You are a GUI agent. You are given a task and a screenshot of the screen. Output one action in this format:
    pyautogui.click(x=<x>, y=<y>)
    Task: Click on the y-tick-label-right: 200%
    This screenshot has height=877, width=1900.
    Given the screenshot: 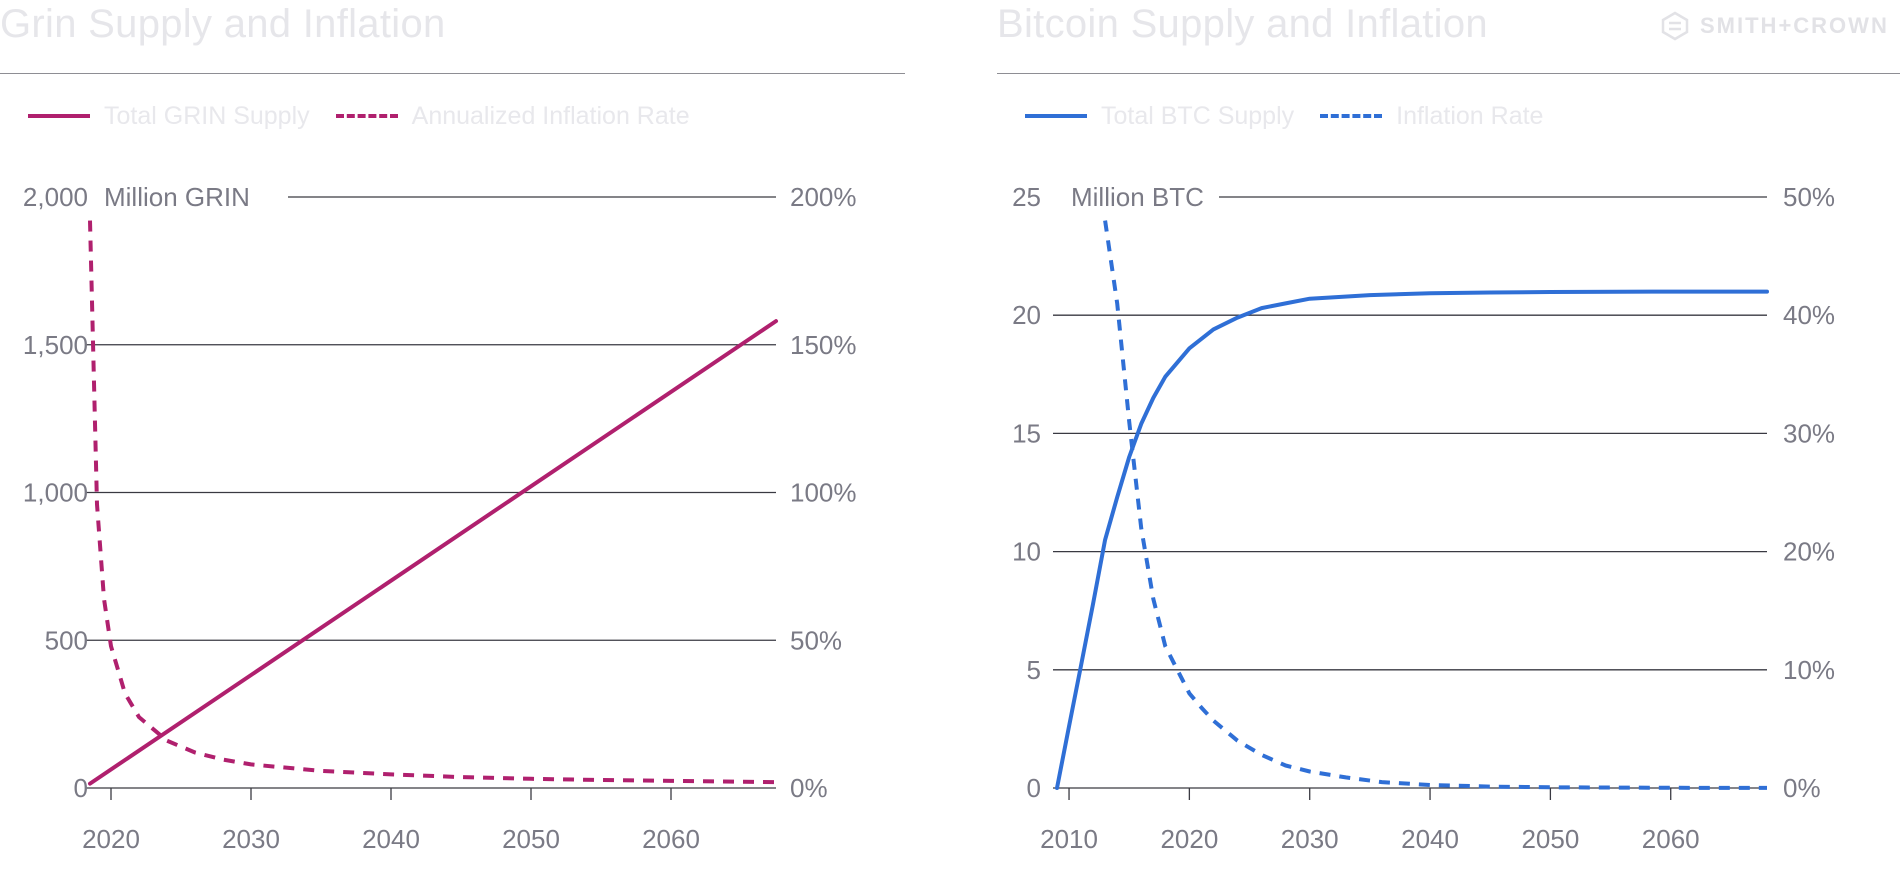 What is the action you would take?
    pyautogui.click(x=823, y=197)
    